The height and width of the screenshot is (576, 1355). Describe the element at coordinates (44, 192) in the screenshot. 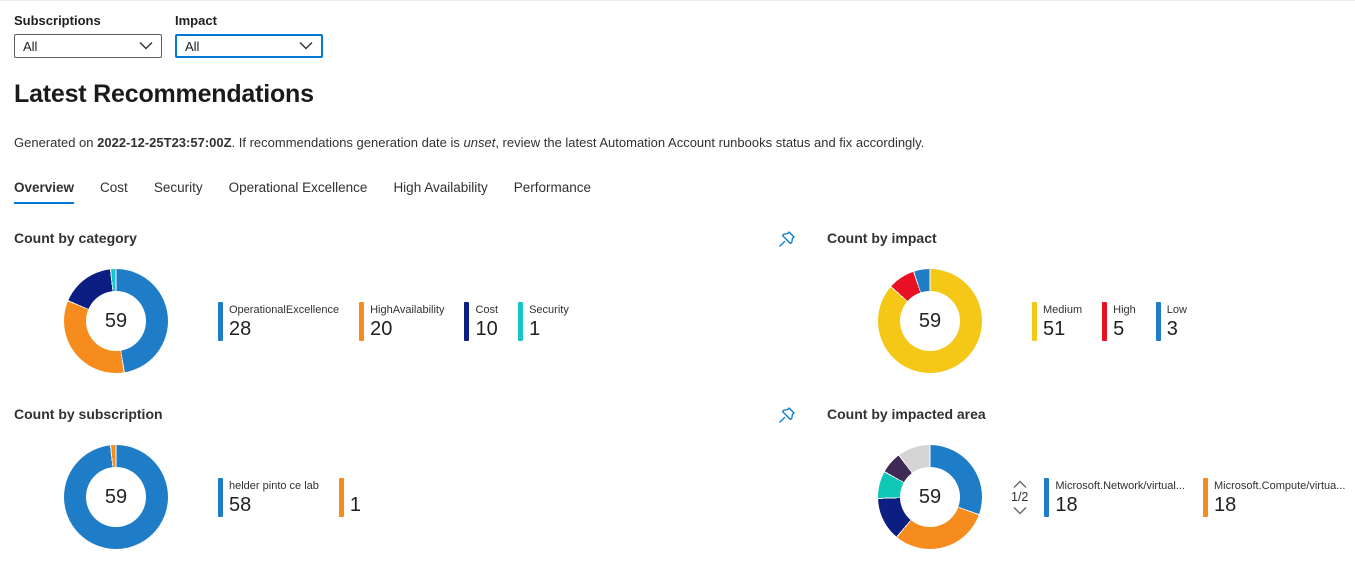

I see `tab-overview: Overview` at that location.